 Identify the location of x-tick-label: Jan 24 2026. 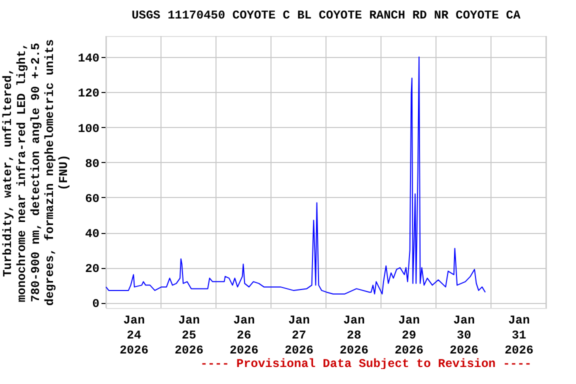
(134, 336).